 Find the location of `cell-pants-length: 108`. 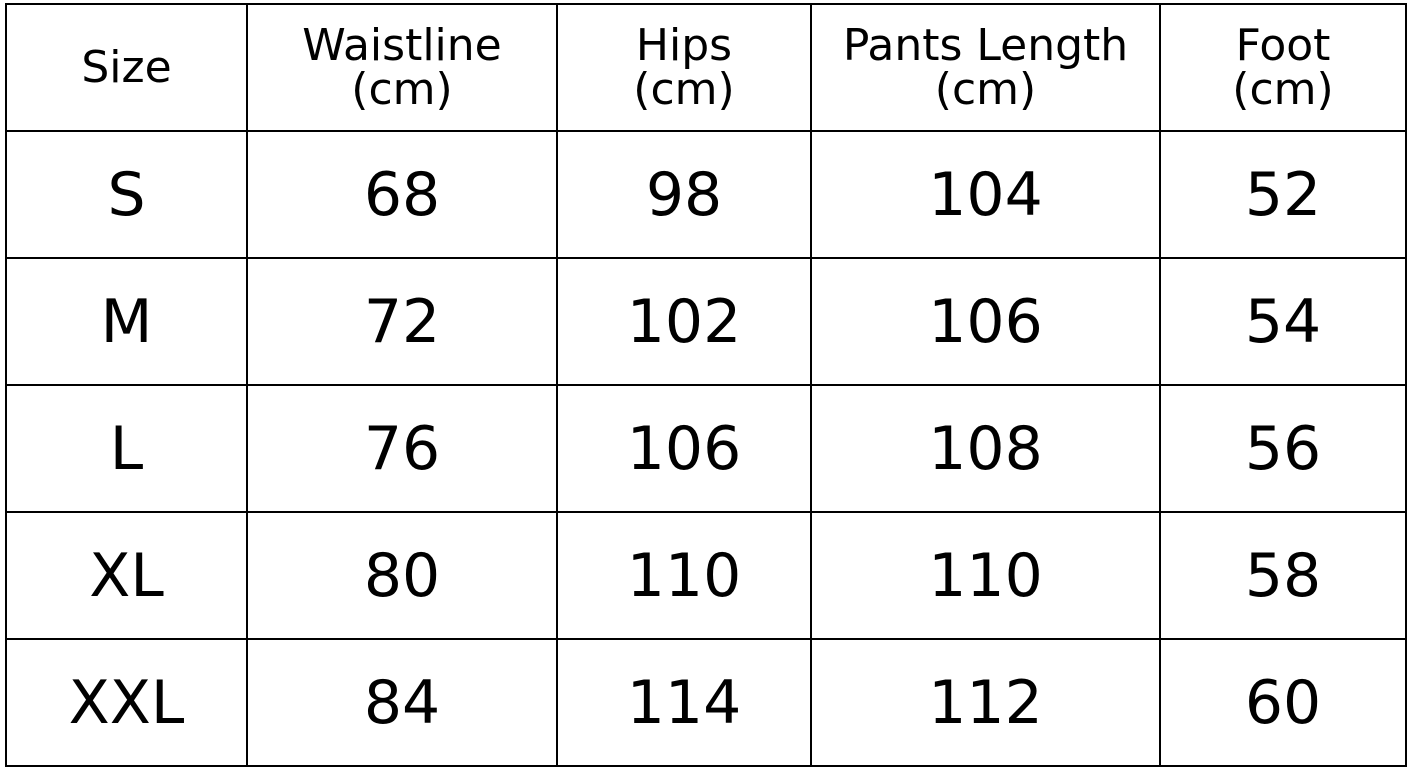

cell-pants-length: 108 is located at coordinates (985, 448).